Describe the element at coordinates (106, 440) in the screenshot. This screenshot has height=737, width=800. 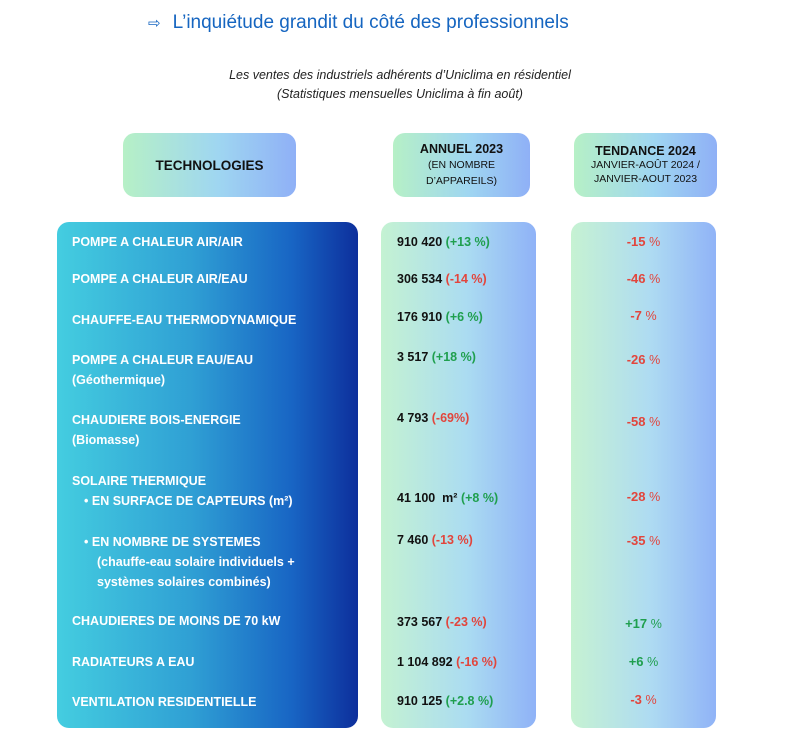
I see `tech-sublabel: (Biomasse)` at that location.